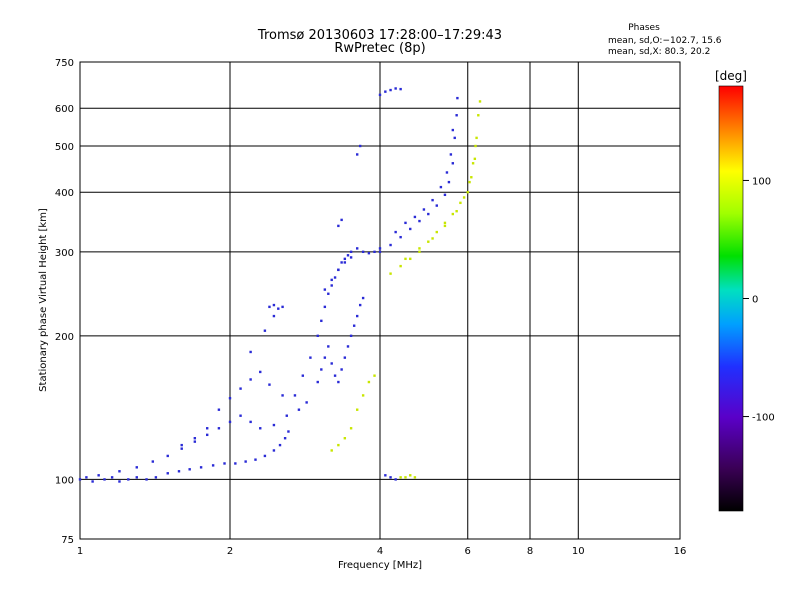 This screenshot has width=800, height=600. Describe the element at coordinates (731, 298) in the screenshot. I see `colorbar` at that location.